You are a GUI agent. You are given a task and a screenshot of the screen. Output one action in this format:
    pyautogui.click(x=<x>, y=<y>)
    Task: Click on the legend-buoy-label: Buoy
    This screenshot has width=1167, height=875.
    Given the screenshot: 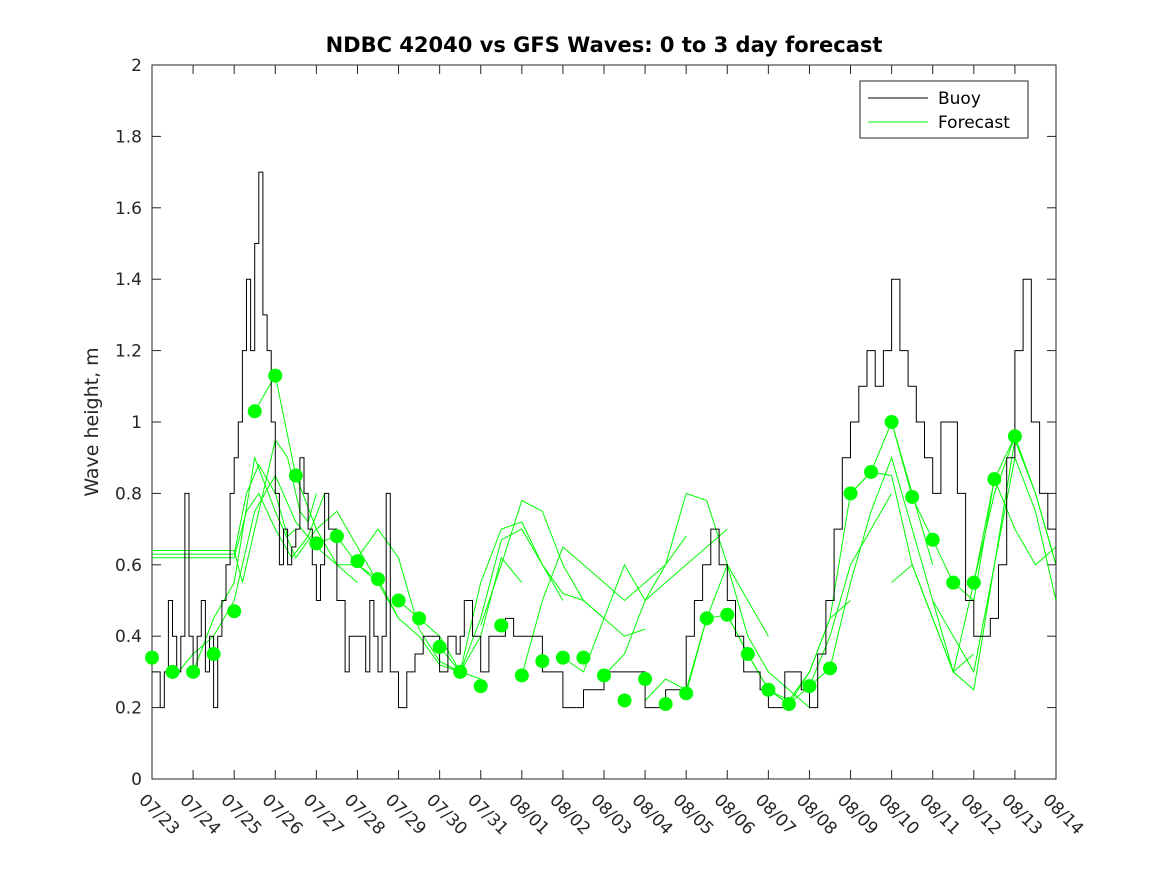 What is the action you would take?
    pyautogui.click(x=959, y=99)
    